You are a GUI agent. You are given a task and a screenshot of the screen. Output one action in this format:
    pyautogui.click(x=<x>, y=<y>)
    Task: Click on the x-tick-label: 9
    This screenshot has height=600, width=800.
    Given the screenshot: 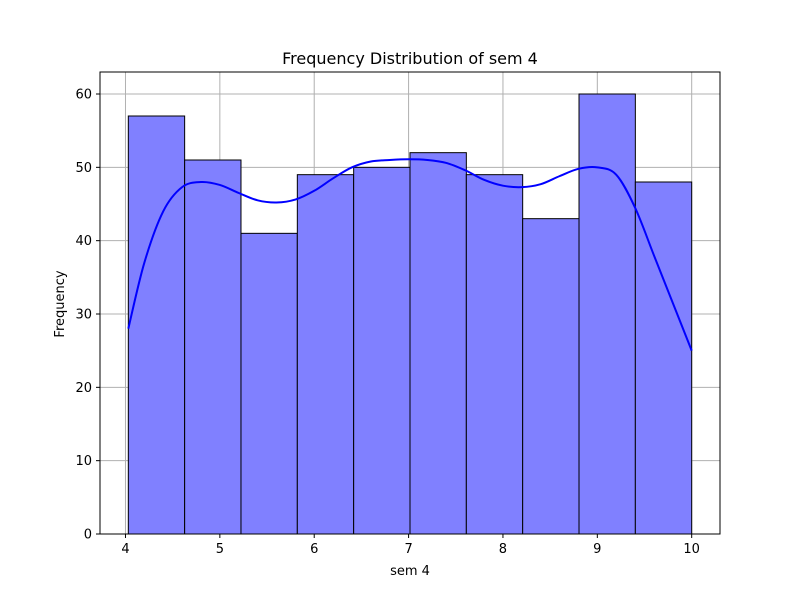 What is the action you would take?
    pyautogui.click(x=597, y=549)
    